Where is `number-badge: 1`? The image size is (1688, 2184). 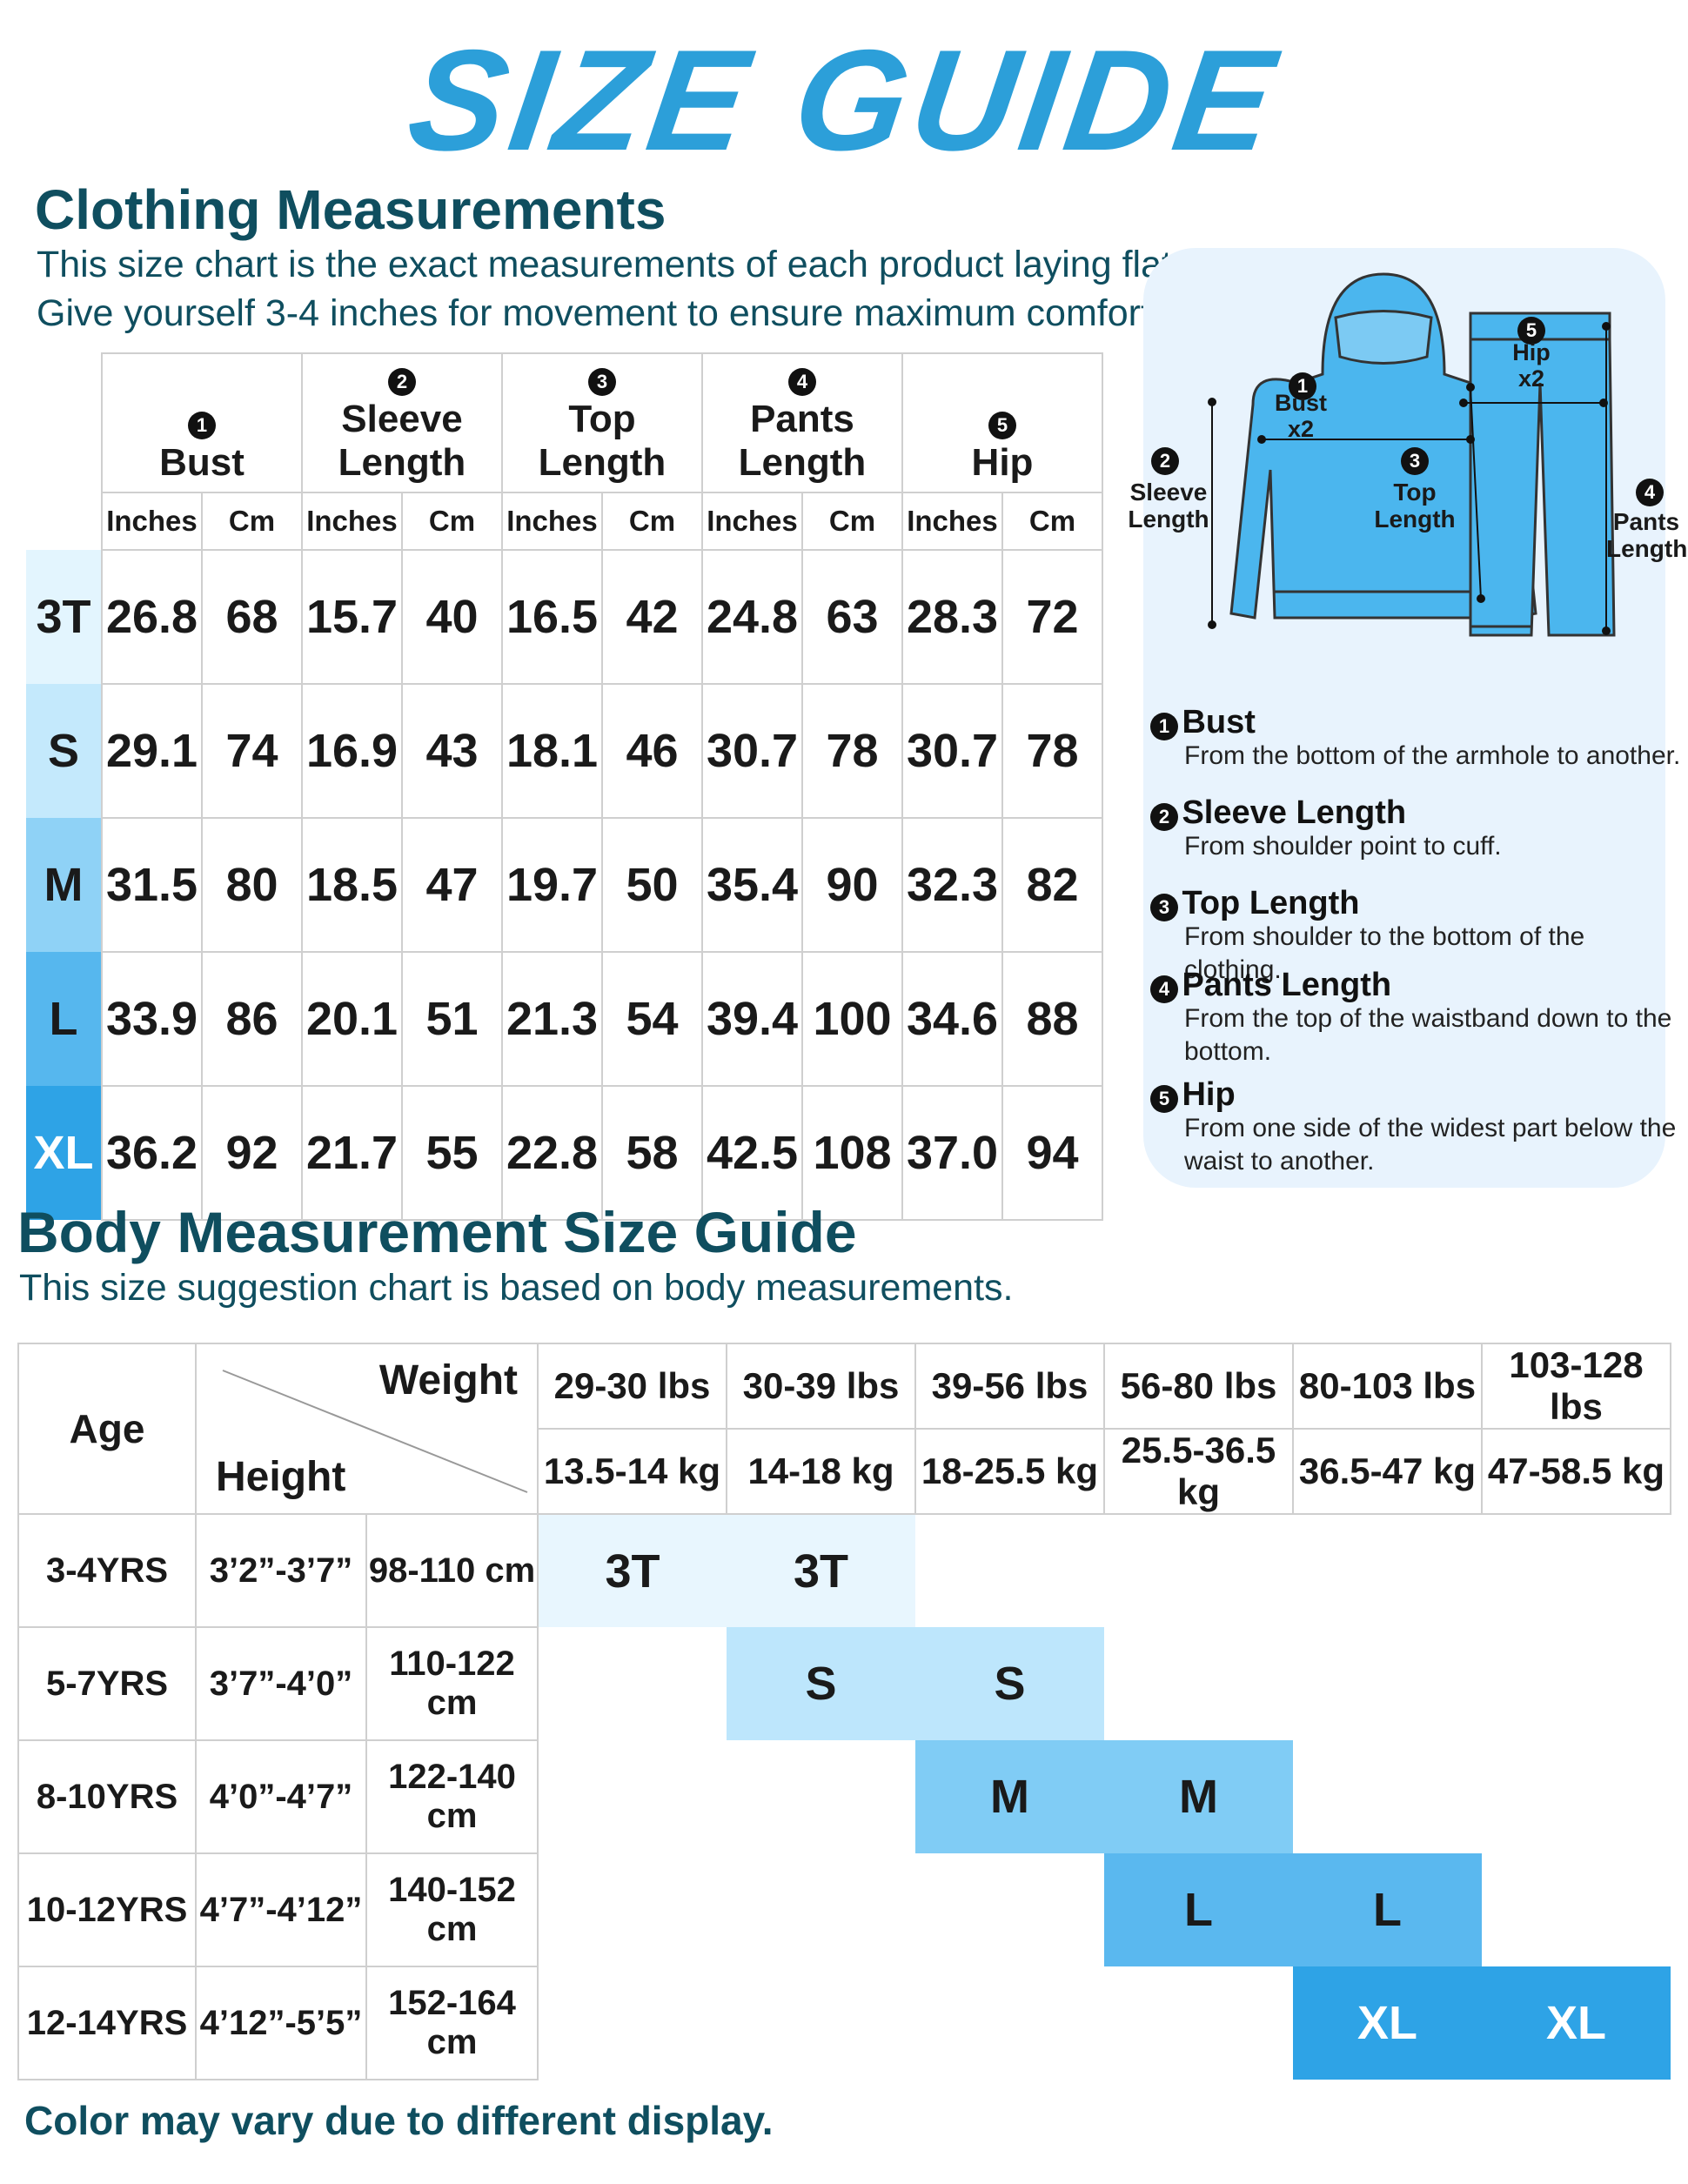 number-badge: 1 is located at coordinates (1164, 726).